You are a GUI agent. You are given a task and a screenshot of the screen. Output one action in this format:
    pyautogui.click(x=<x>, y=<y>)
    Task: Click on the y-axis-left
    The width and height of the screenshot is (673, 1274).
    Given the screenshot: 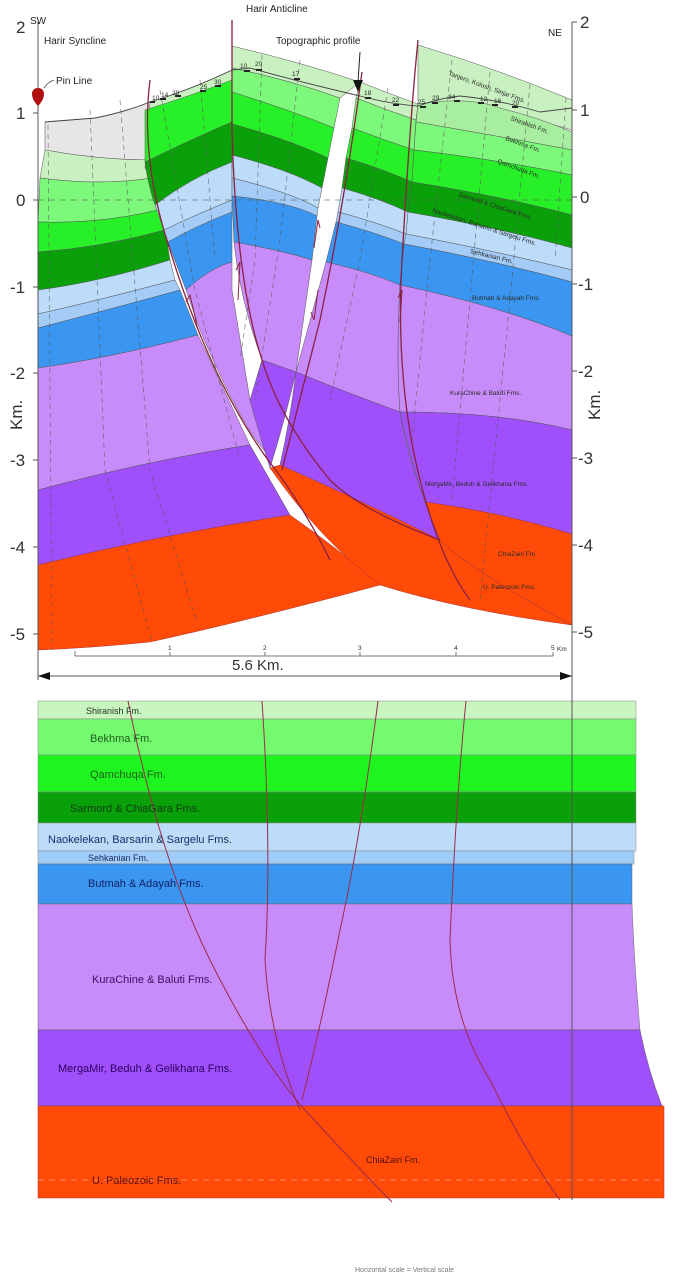 What is the action you would take?
    pyautogui.click(x=36, y=351)
    